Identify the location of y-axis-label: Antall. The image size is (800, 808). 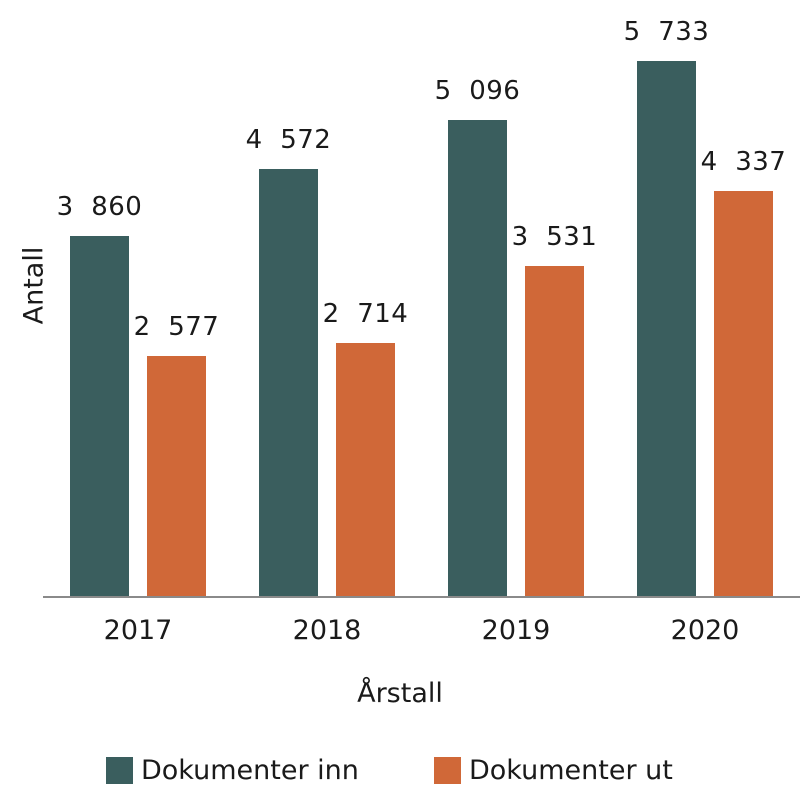
(34, 285).